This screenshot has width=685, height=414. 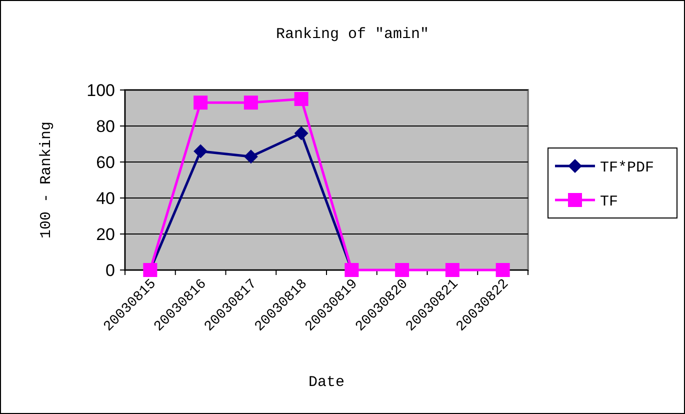 I want to click on y-tick-label: 40, so click(x=105, y=198).